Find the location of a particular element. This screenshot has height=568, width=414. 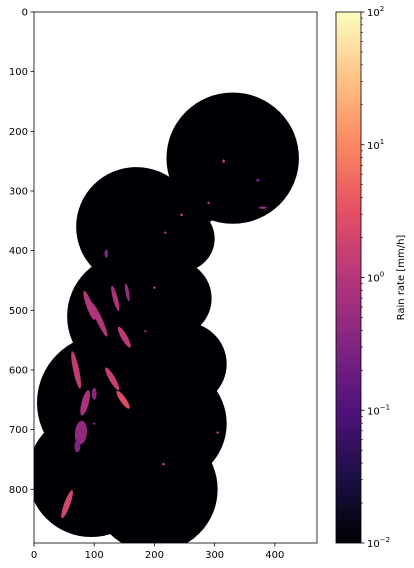

x-tick-label: 0 is located at coordinates (34, 555).